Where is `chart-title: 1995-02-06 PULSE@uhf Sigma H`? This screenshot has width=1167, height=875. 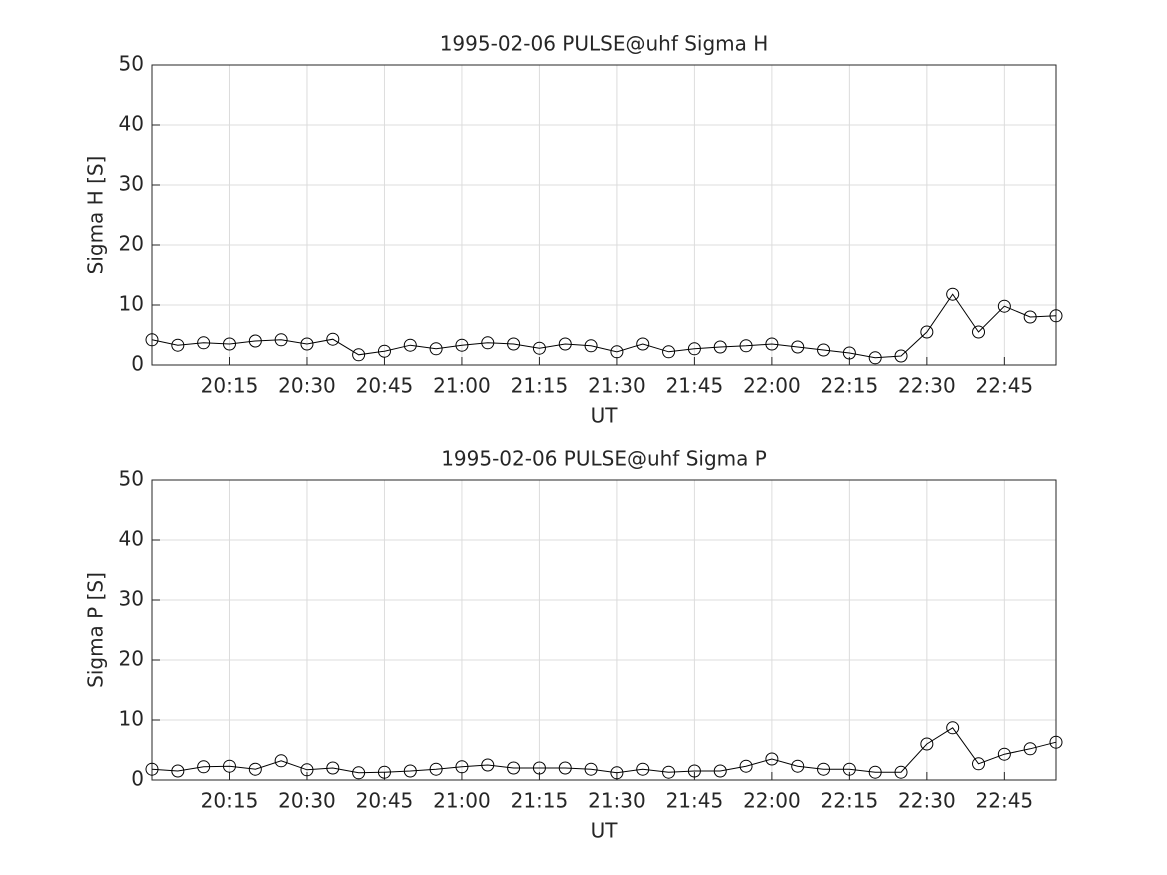 chart-title: 1995-02-06 PULSE@uhf Sigma H is located at coordinates (604, 44).